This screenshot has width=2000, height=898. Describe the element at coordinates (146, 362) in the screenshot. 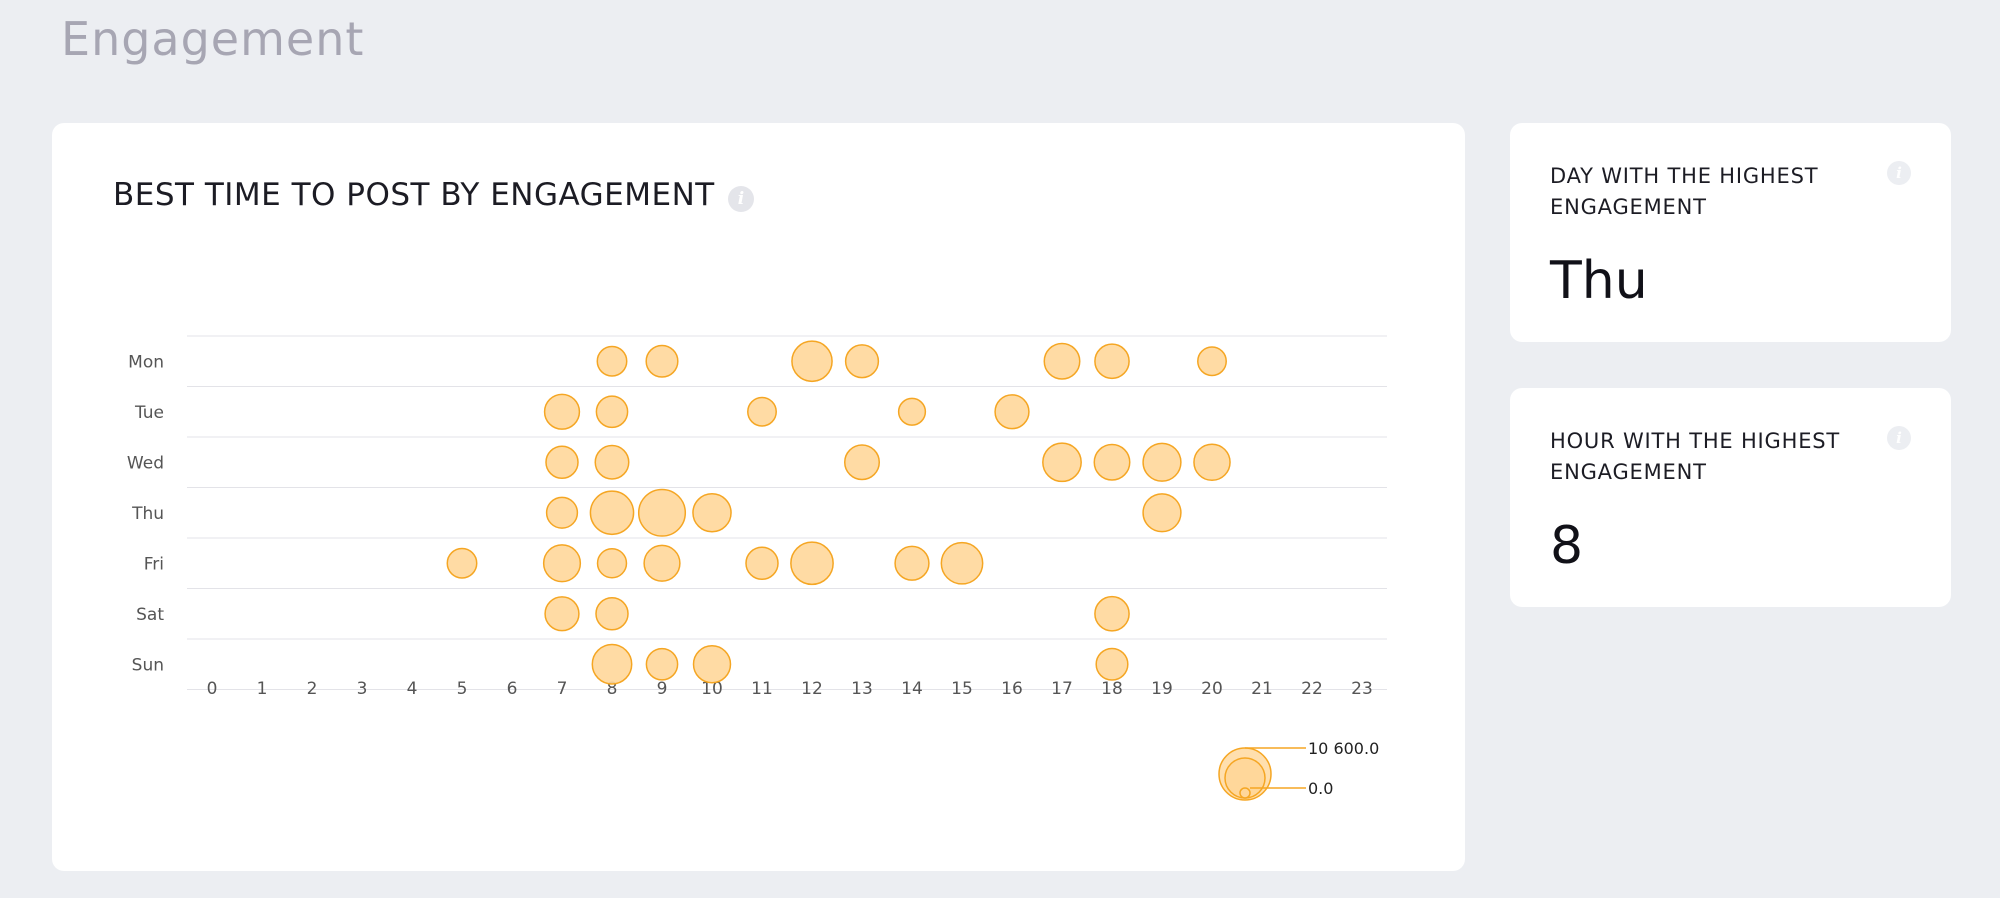

I see `y-tick-label: Mon` at that location.